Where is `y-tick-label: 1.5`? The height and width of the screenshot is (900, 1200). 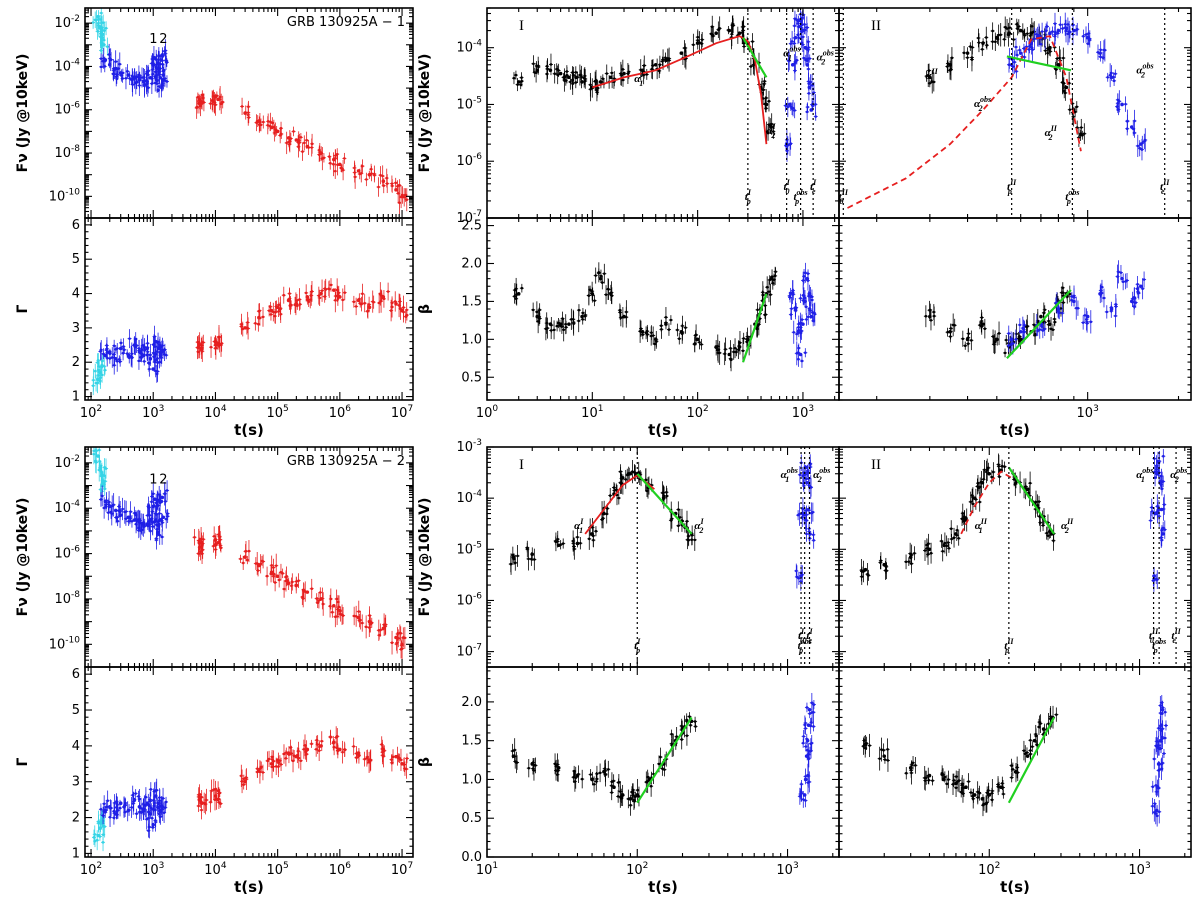
y-tick-label: 1.5 is located at coordinates (471, 301).